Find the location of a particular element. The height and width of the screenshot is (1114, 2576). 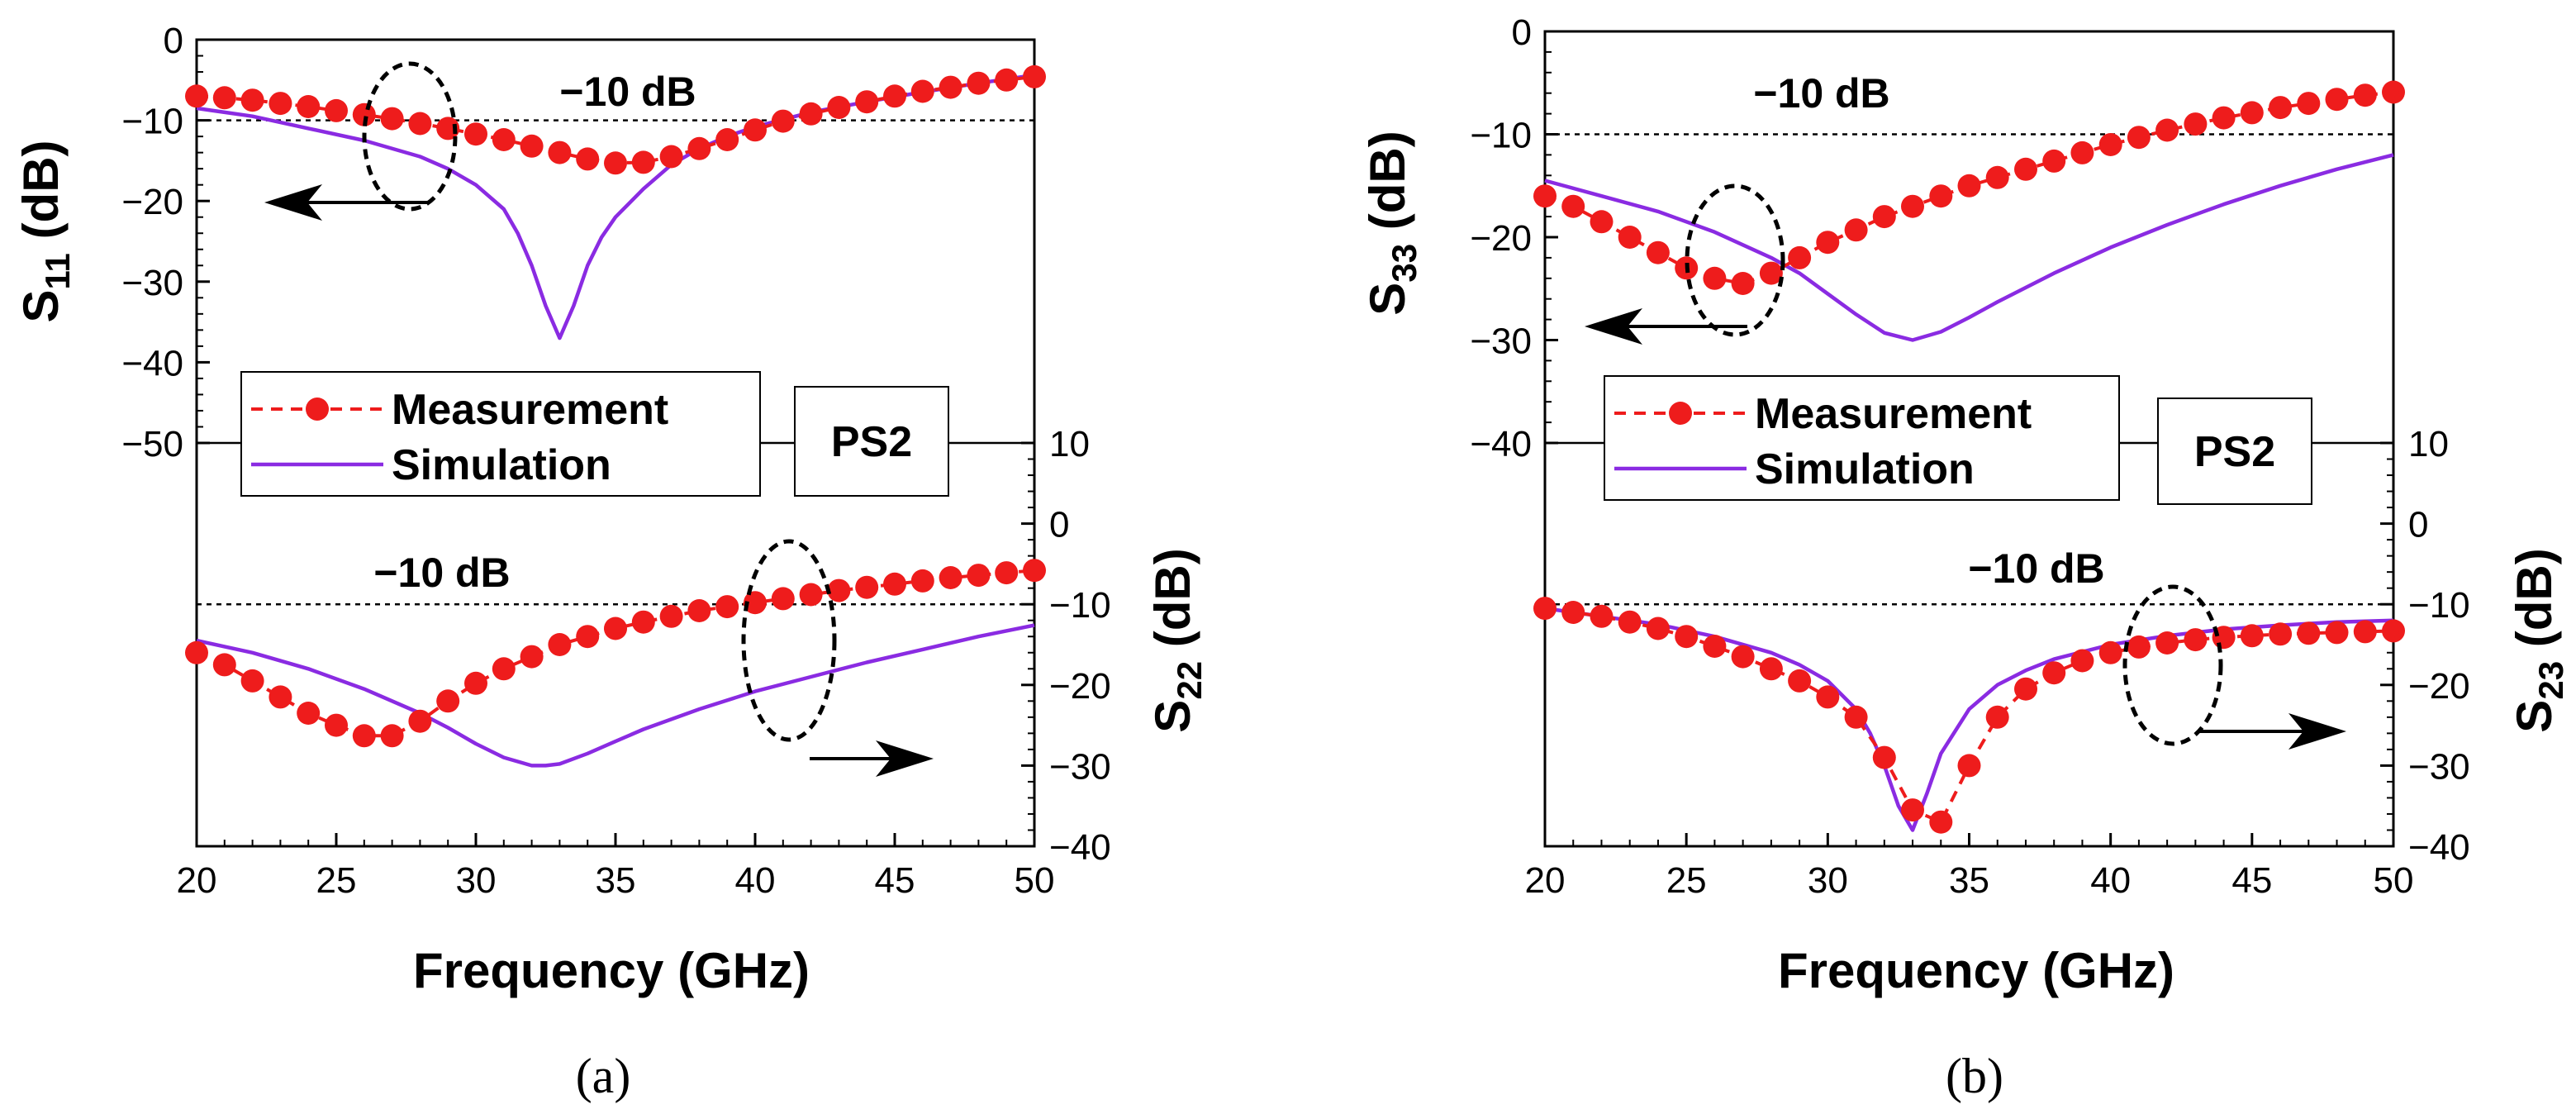

panel-a-caption: (a) is located at coordinates (603, 1076).